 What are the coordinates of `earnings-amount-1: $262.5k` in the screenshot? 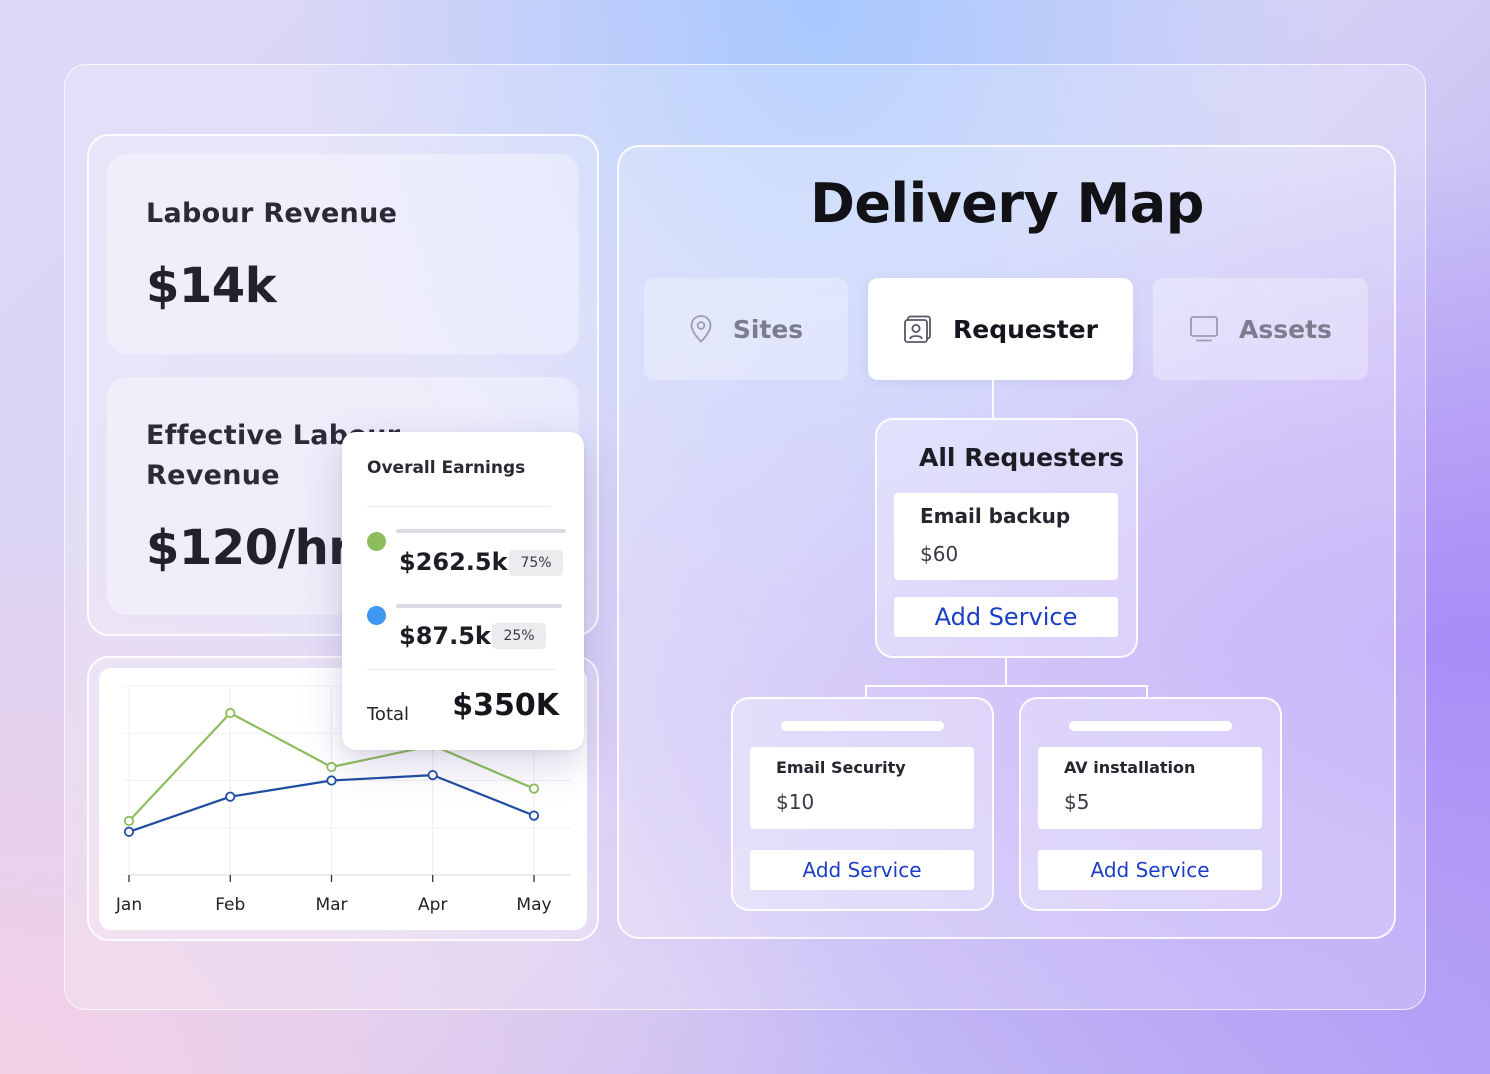 It's located at (453, 562).